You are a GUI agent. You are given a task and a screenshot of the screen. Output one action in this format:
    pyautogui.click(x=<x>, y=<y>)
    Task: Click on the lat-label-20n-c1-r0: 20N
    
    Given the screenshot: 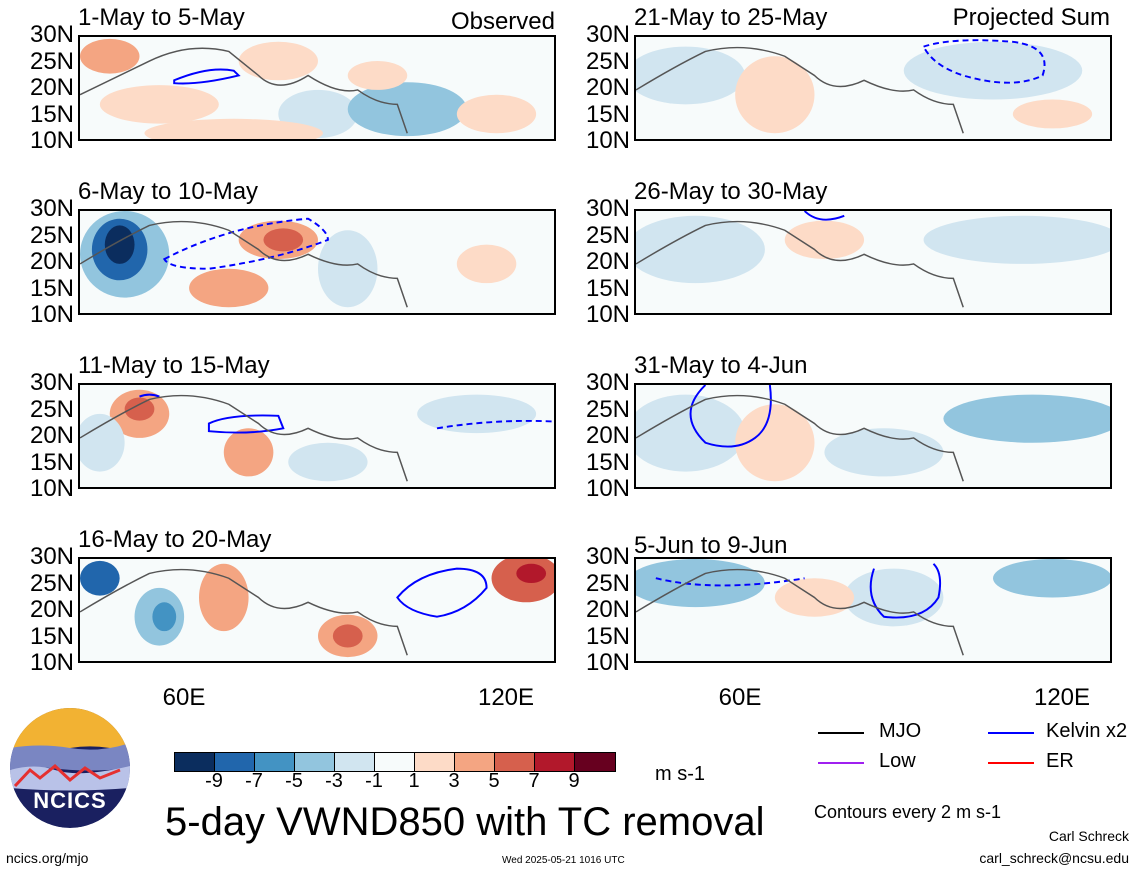 What is the action you would take?
    pyautogui.click(x=607, y=87)
    